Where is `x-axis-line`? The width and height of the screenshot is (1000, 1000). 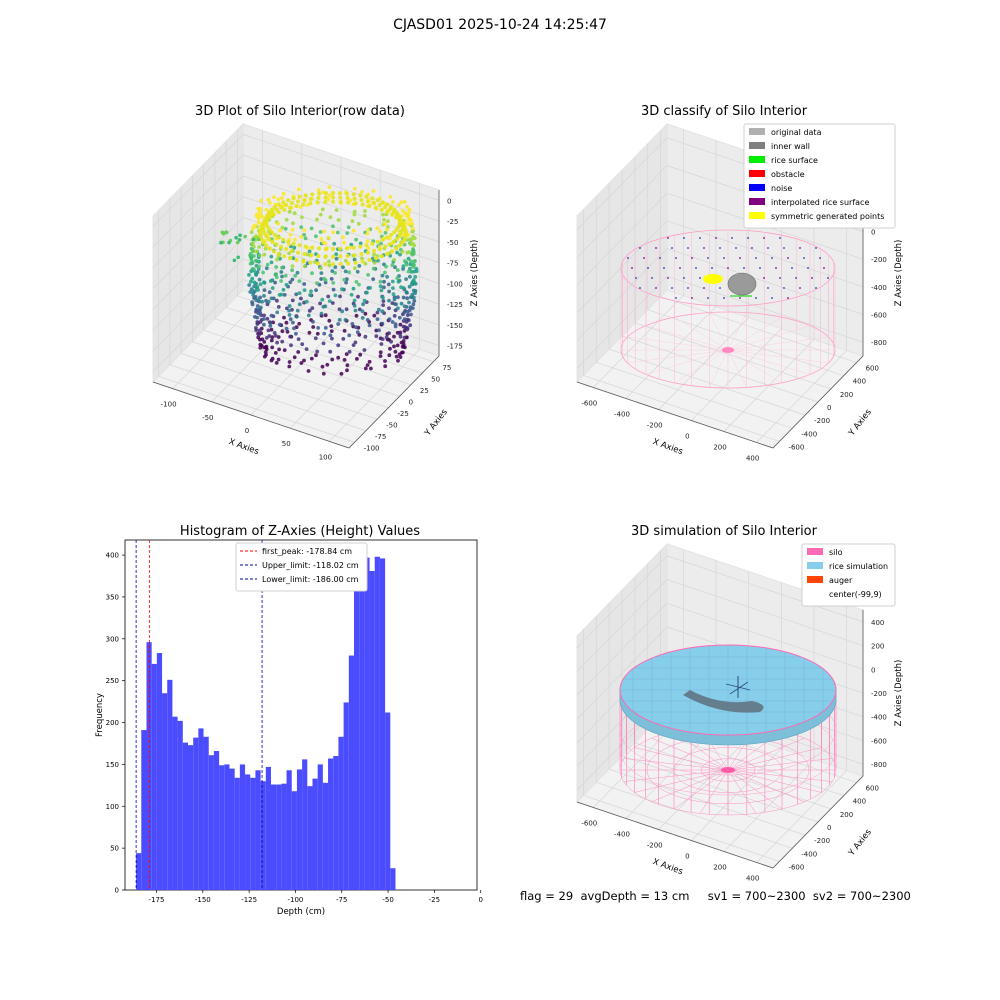 x-axis-line is located at coordinates (675, 835).